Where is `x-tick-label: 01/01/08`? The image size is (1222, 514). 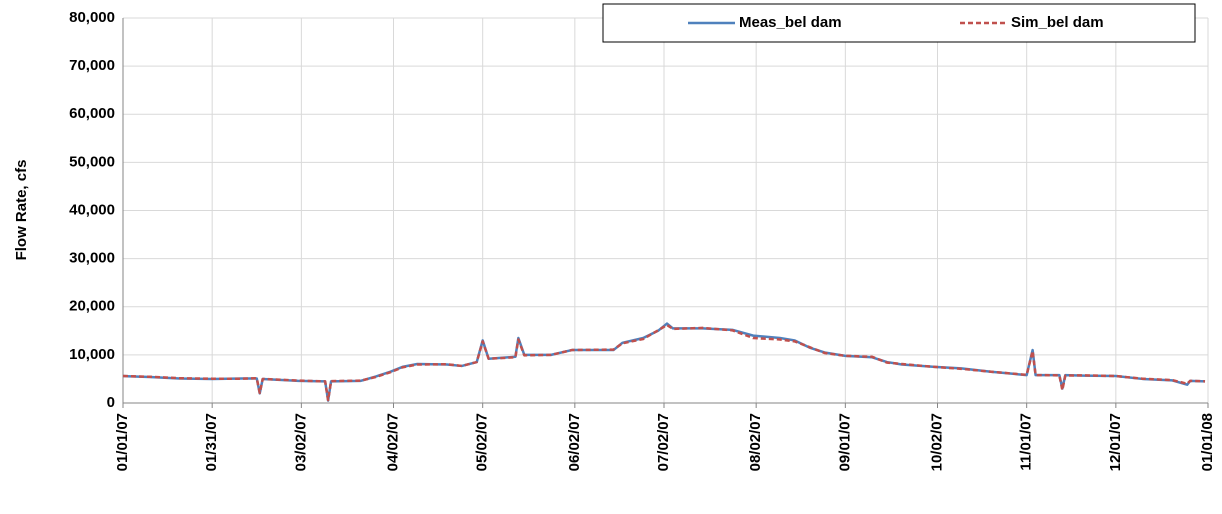
x-tick-label: 01/01/08 is located at coordinates (1207, 442).